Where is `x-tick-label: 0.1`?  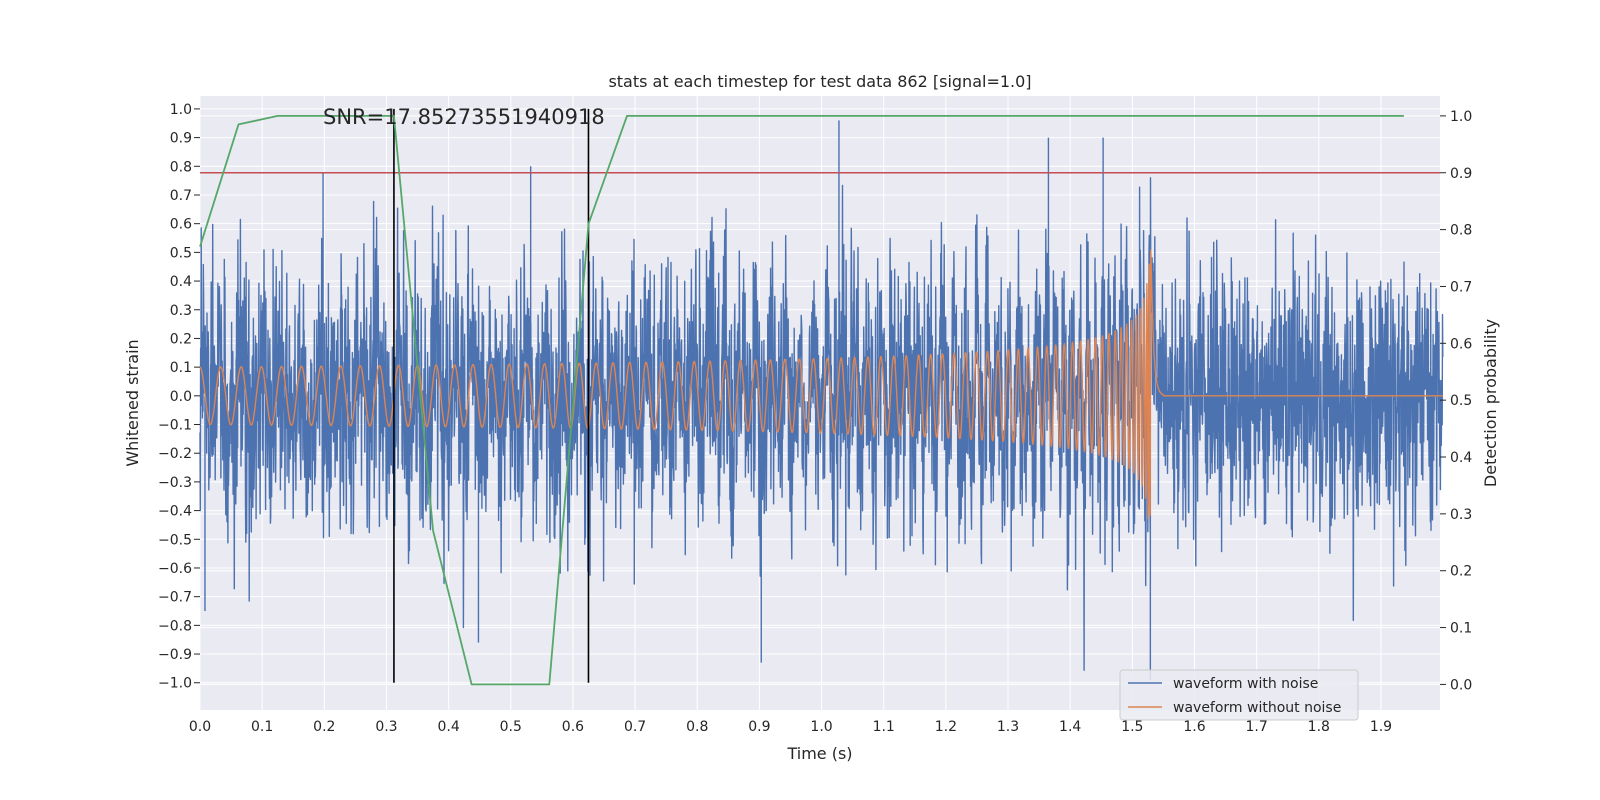
x-tick-label: 0.1 is located at coordinates (262, 727).